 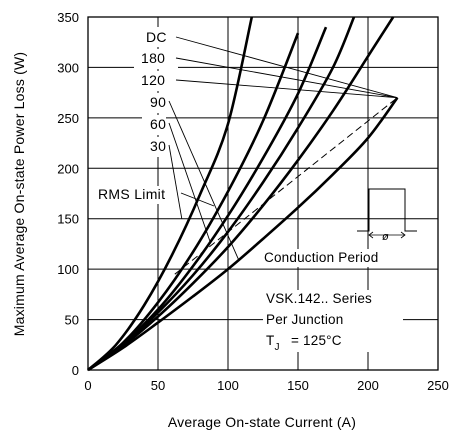 I want to click on series-label-60: 60, so click(x=158, y=124).